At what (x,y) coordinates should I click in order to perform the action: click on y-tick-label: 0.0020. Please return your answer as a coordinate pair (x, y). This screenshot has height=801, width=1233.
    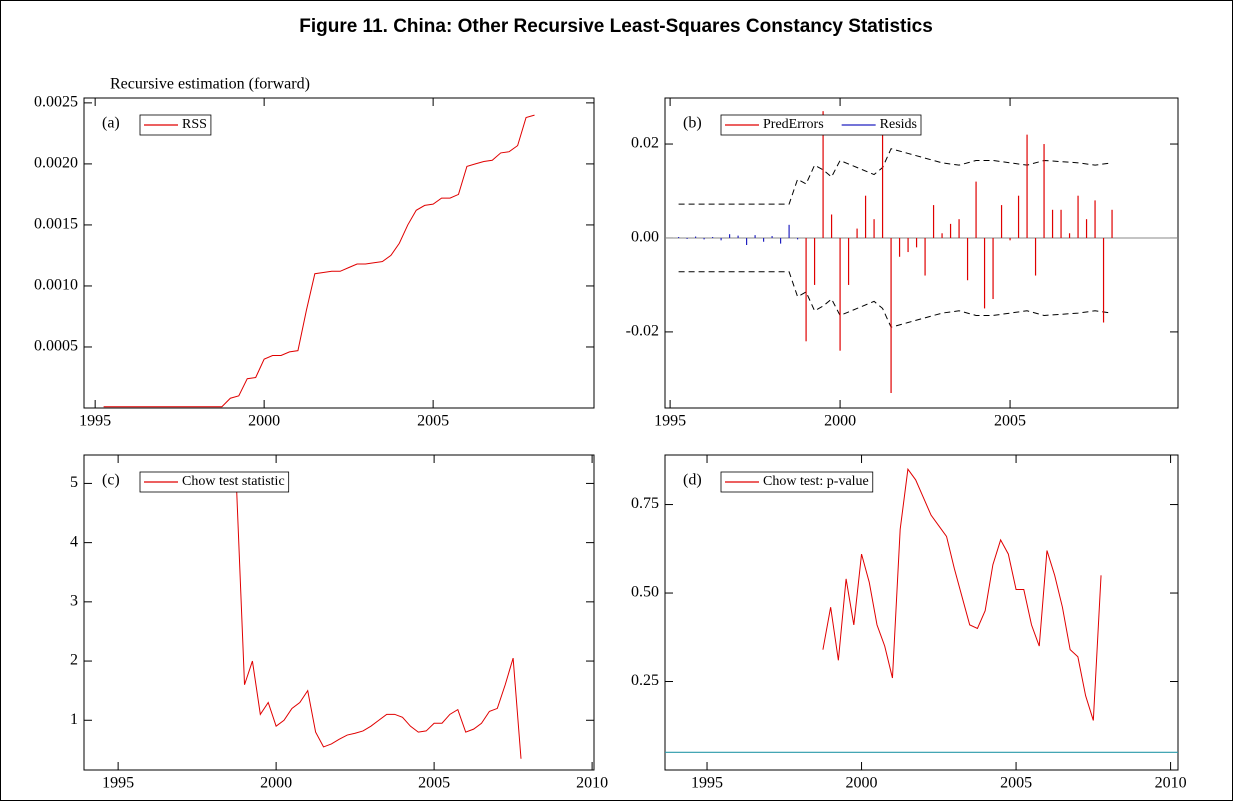
    Looking at the image, I should click on (56, 163).